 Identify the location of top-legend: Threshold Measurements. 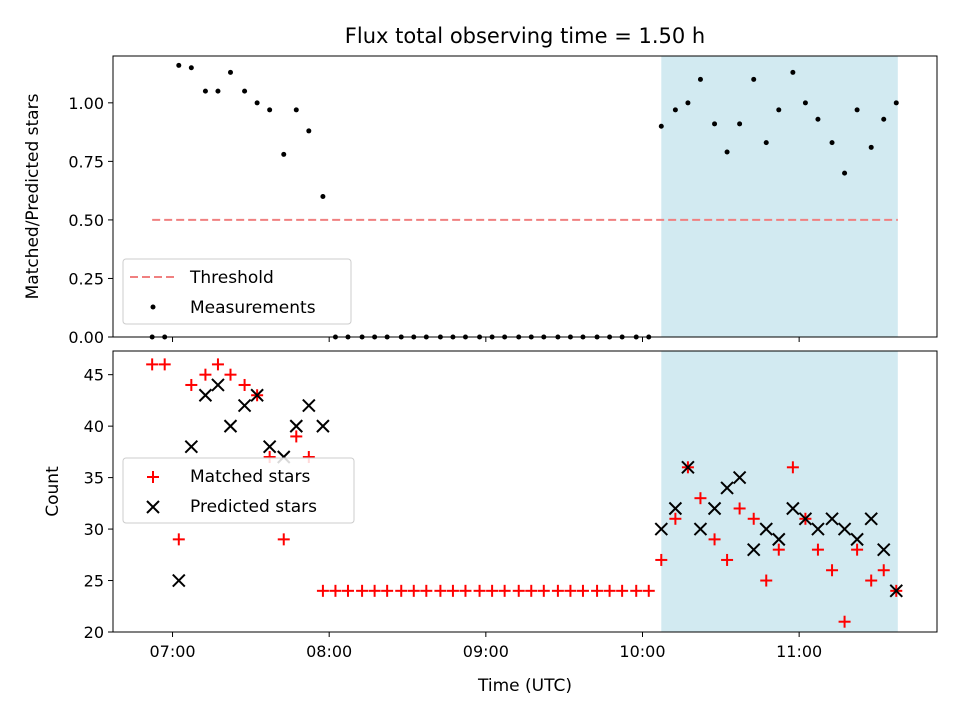
(237, 291).